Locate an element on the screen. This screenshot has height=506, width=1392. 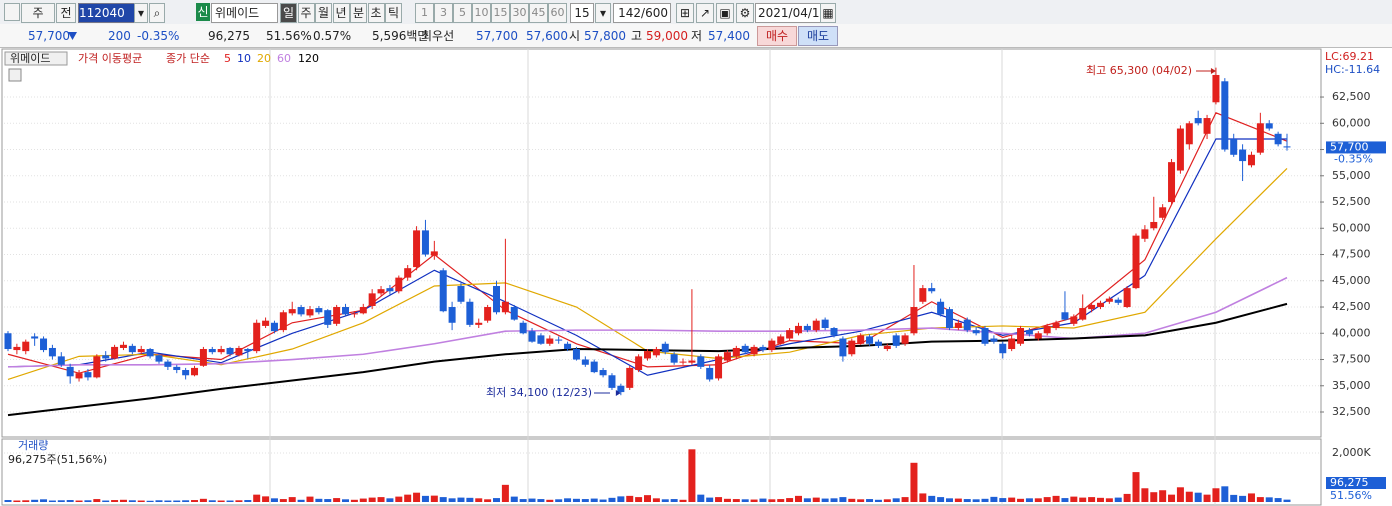
chart-title: 위메이드 is located at coordinates (30, 58).